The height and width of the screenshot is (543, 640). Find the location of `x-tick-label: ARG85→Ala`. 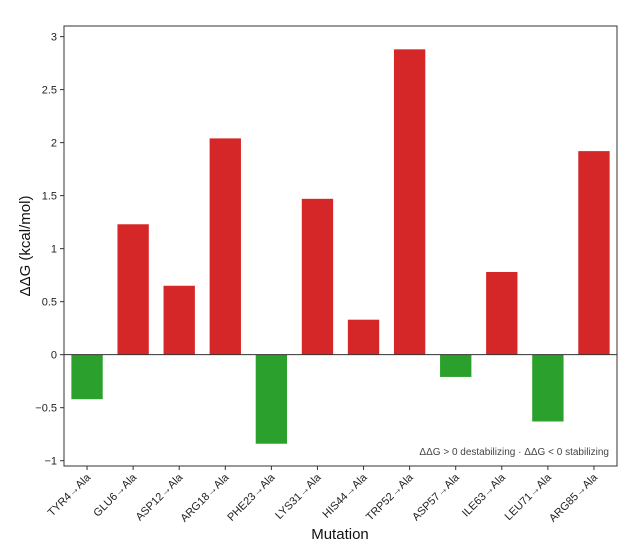

x-tick-label: ARG85→Ala is located at coordinates (574, 498).